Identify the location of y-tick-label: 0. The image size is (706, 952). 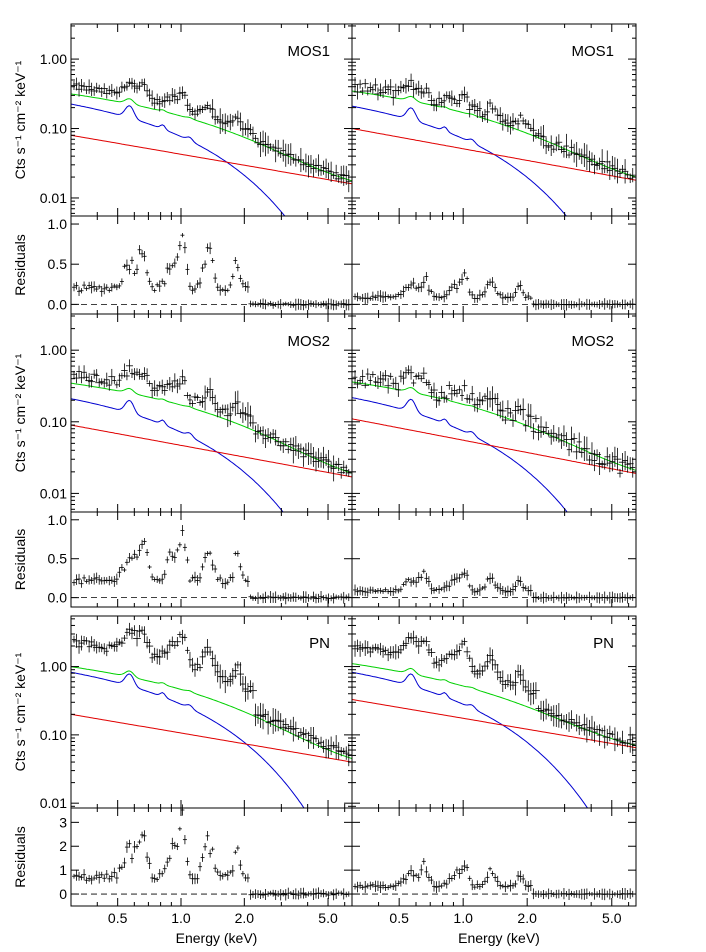
(63, 894).